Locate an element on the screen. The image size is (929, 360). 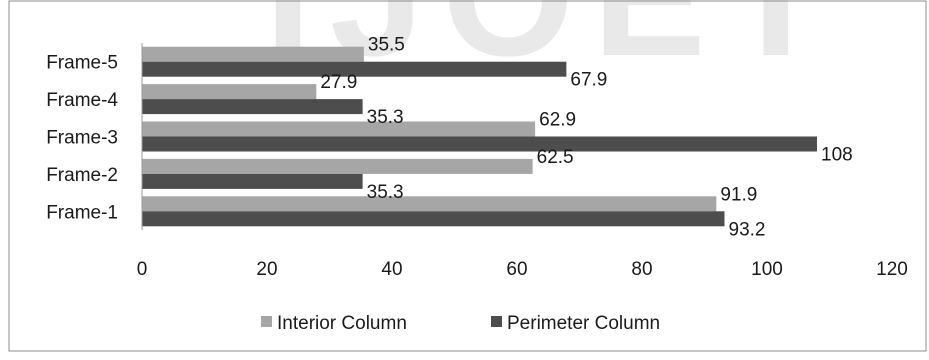
x-tick-label-80: 80 is located at coordinates (641, 269).